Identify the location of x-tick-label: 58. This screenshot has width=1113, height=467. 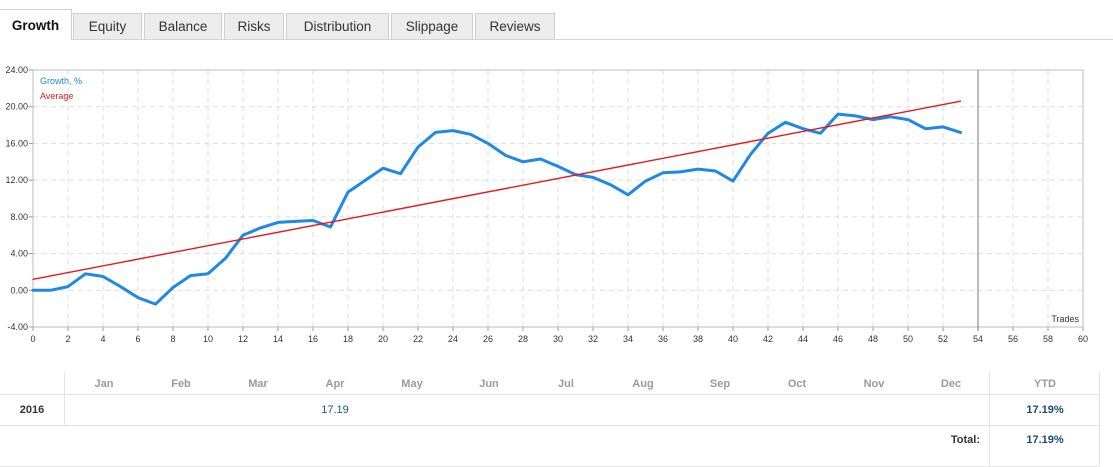
(1048, 339).